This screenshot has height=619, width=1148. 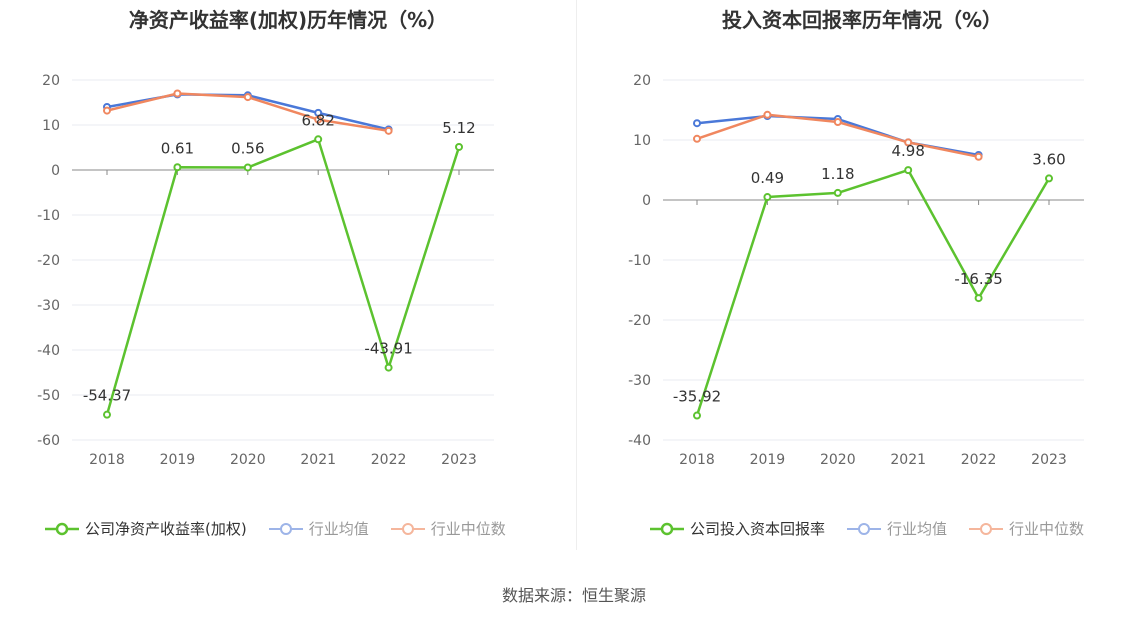 I want to click on data-label: 4.98, so click(x=907, y=151).